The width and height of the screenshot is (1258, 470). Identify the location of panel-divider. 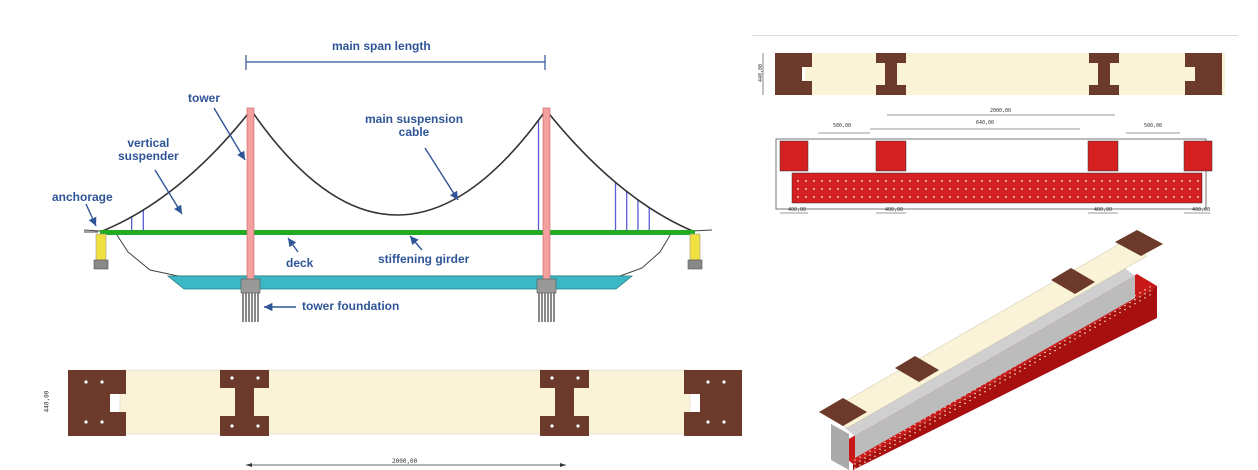
(995, 35).